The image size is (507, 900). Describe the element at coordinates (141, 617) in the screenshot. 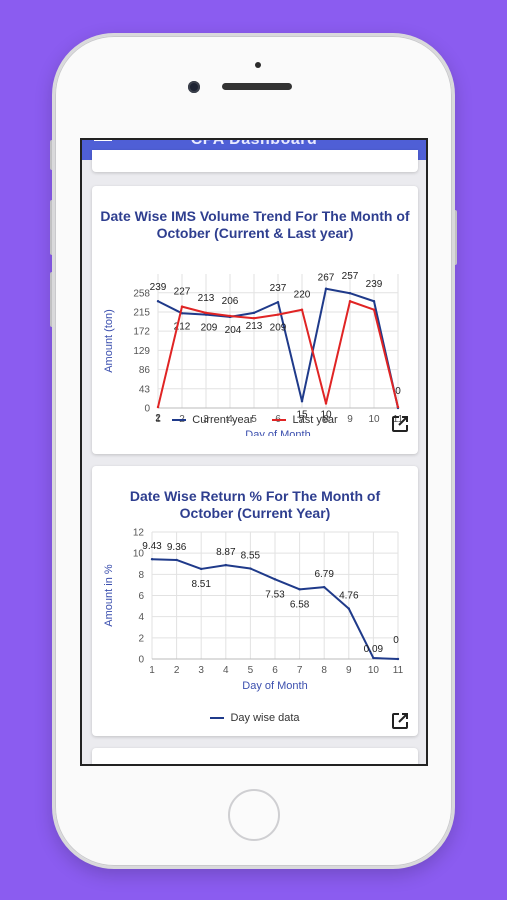

I see `y-tick-label: 4` at that location.